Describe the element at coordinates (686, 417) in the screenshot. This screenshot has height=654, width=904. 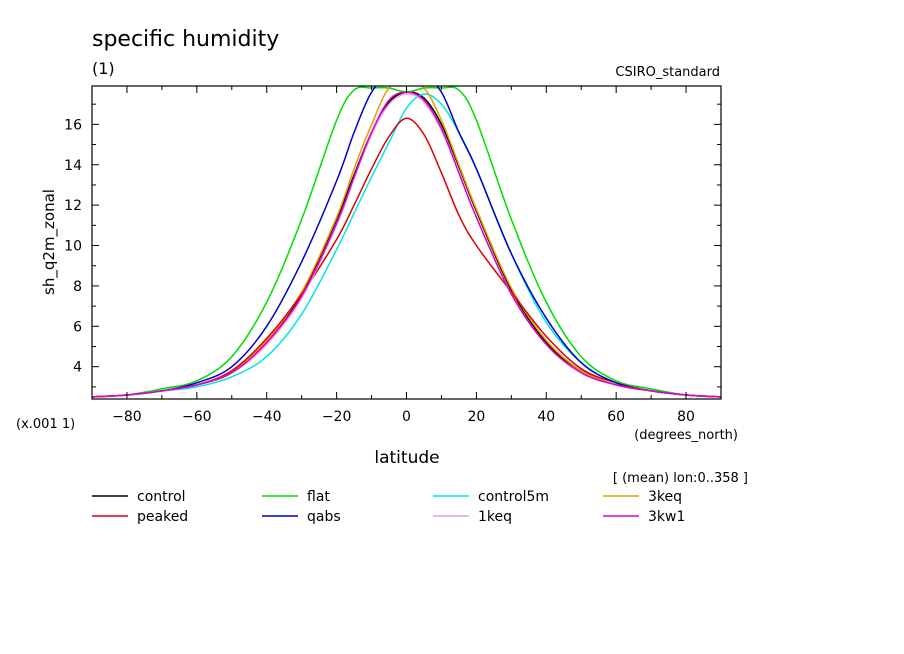
I see `x-tick-label: 80` at that location.